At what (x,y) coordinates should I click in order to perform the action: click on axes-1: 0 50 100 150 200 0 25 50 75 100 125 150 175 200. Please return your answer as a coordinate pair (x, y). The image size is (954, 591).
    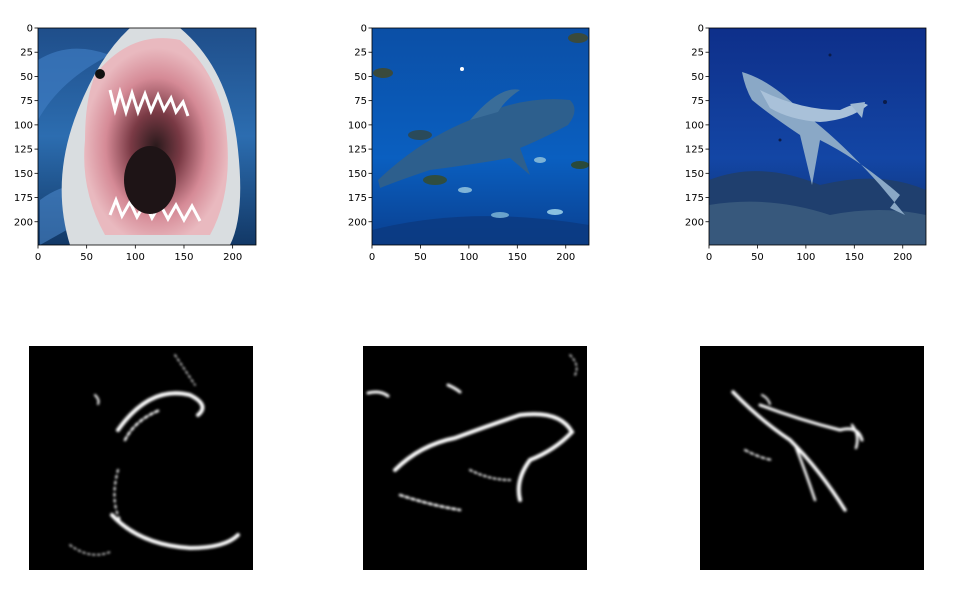
    Looking at the image, I should click on (135, 143).